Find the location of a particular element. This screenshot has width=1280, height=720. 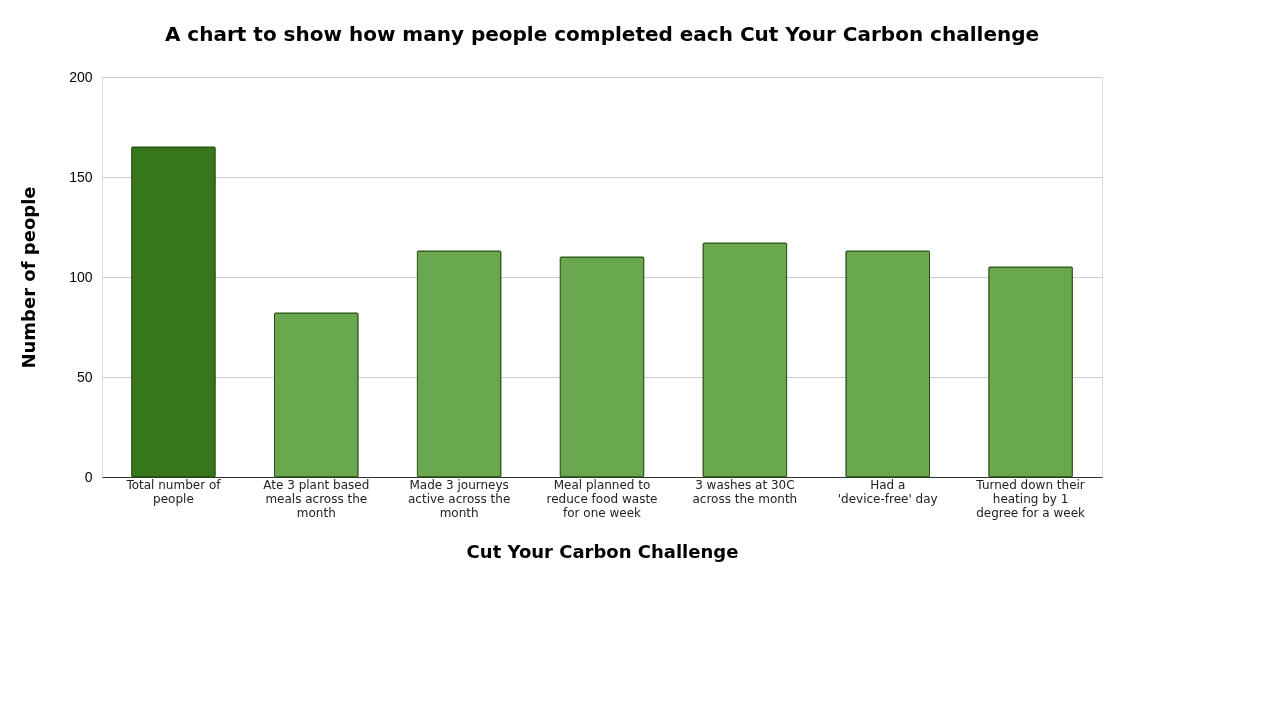

x-tick-label: Ate 3 plant based meals across the month is located at coordinates (316, 498).